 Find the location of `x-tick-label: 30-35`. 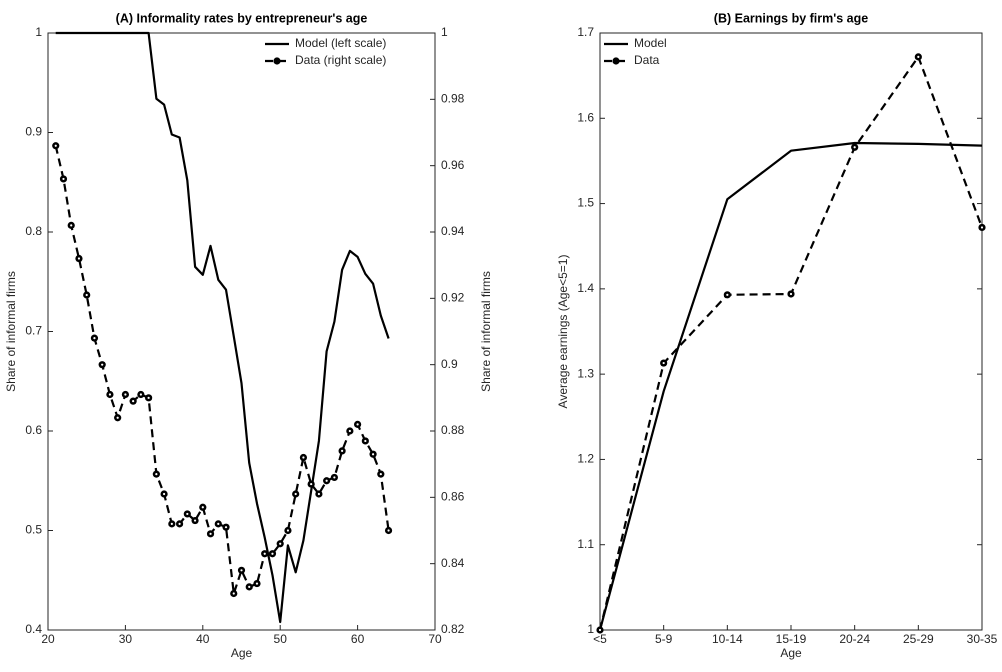

x-tick-label: 30-35 is located at coordinates (982, 639).